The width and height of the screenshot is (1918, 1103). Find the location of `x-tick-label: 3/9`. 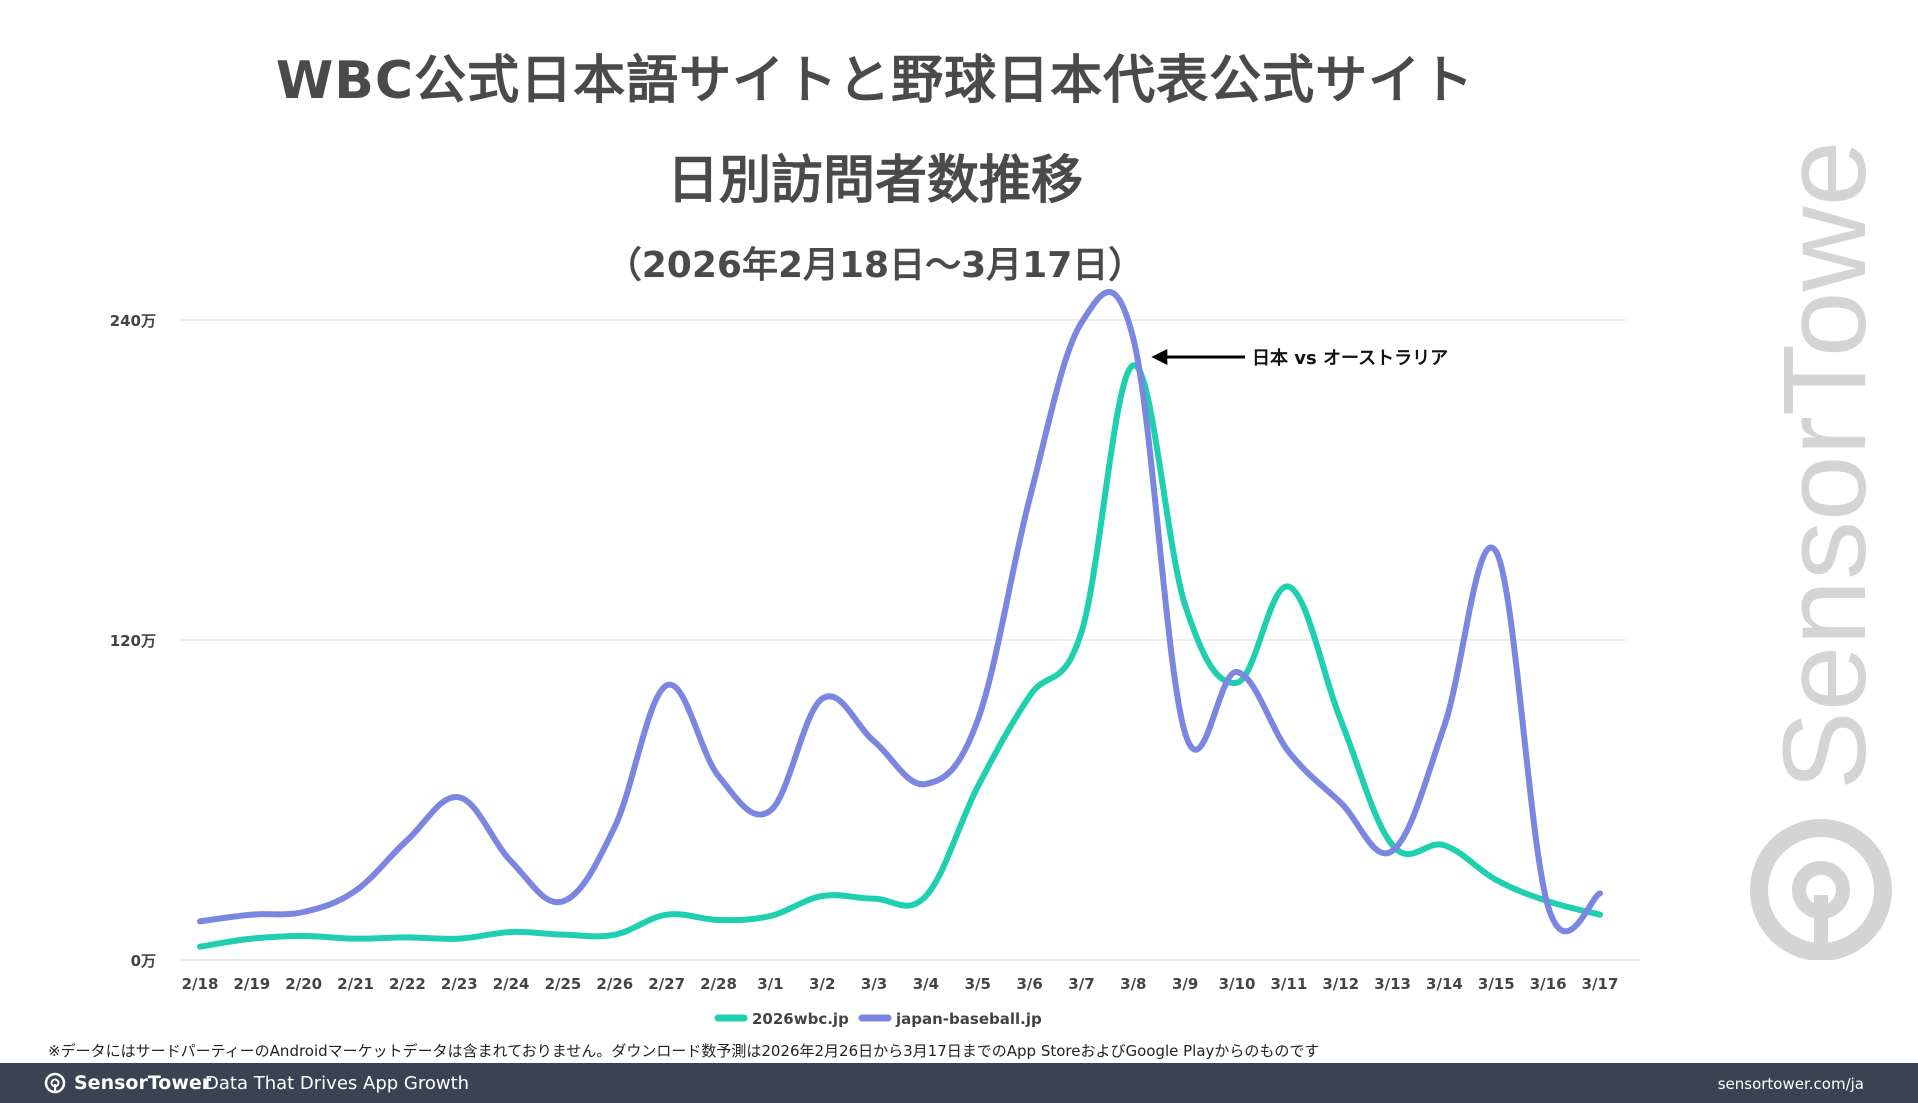

x-tick-label: 3/9 is located at coordinates (1185, 984).